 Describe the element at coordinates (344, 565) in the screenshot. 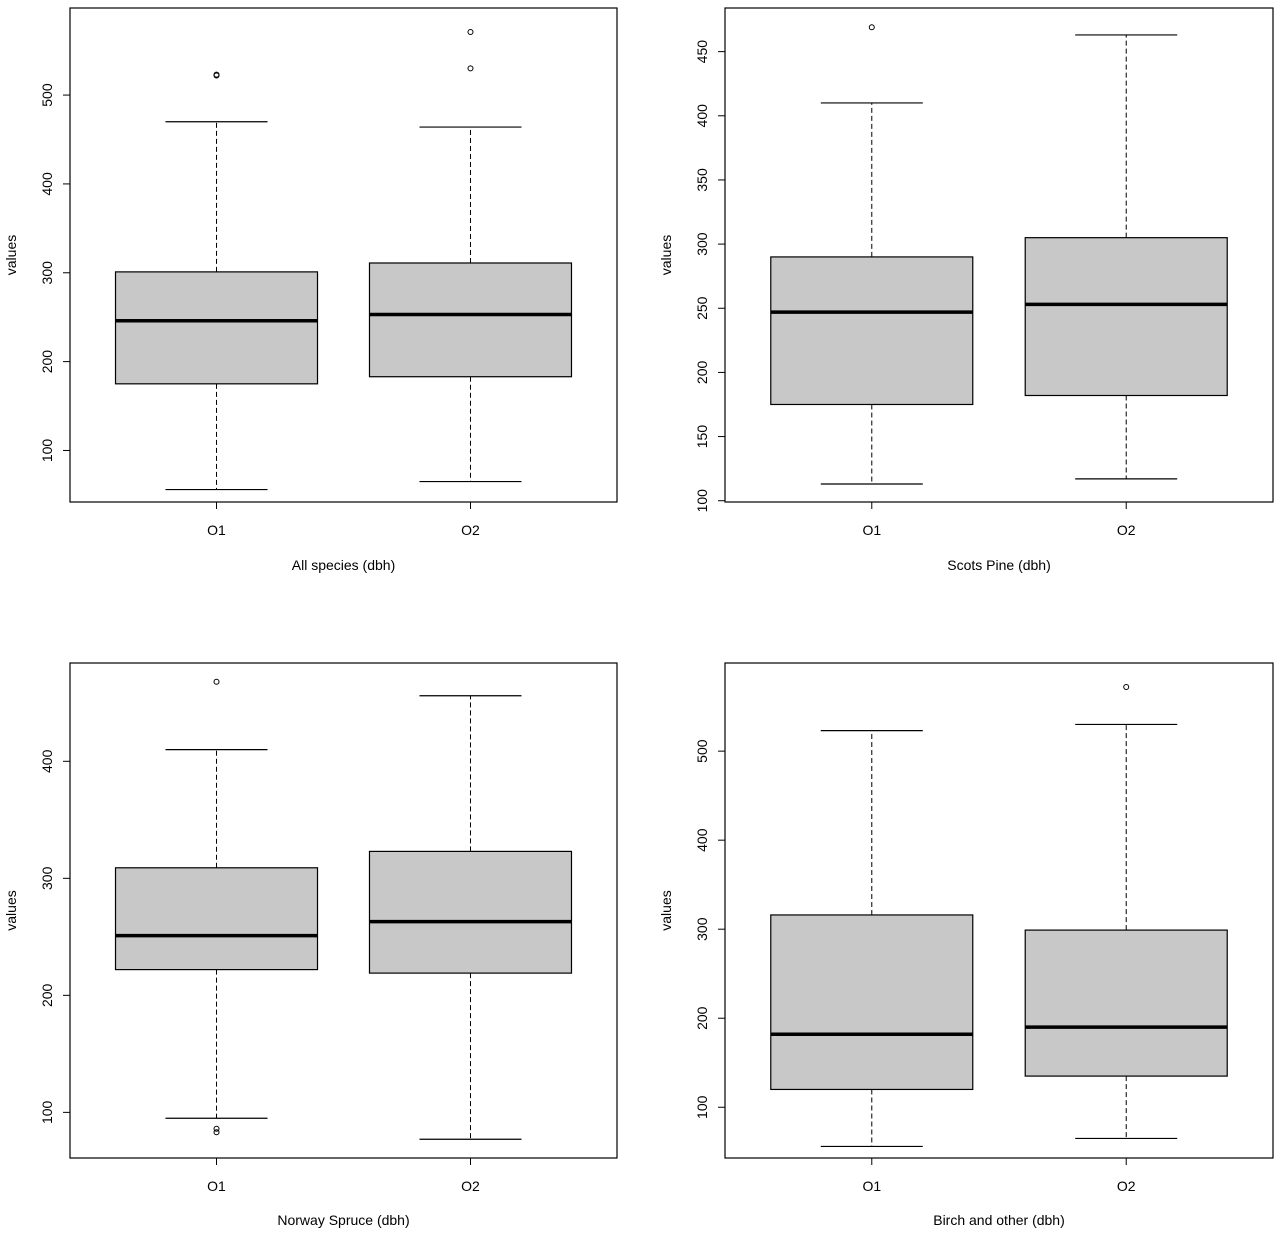

I see `x-axis-title: All species (dbh)` at that location.